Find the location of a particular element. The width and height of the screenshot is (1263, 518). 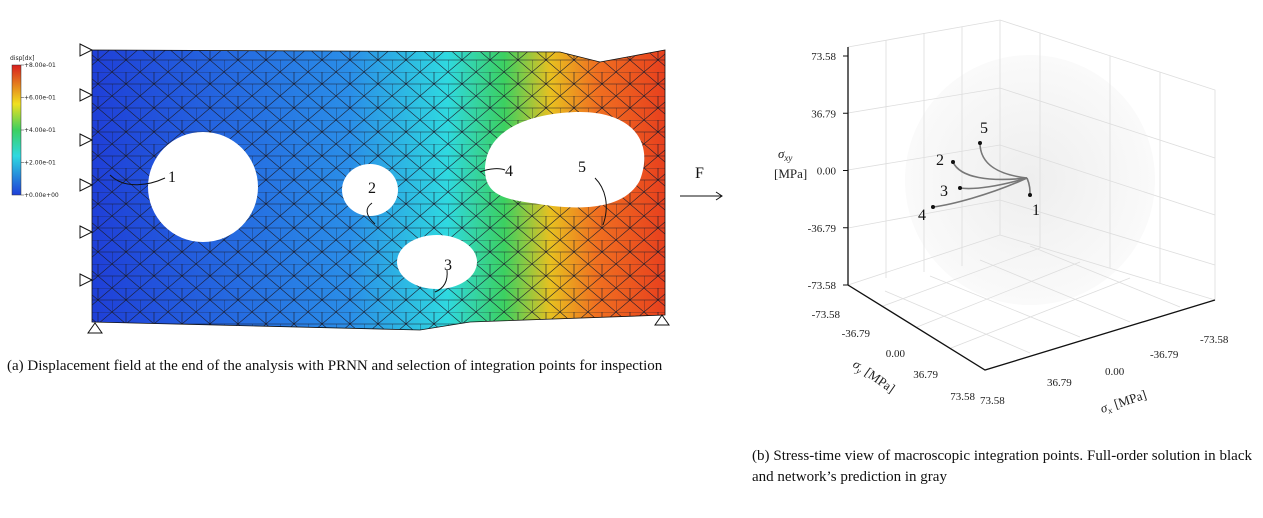

x-tick-label: -36.79 is located at coordinates (1164, 355).